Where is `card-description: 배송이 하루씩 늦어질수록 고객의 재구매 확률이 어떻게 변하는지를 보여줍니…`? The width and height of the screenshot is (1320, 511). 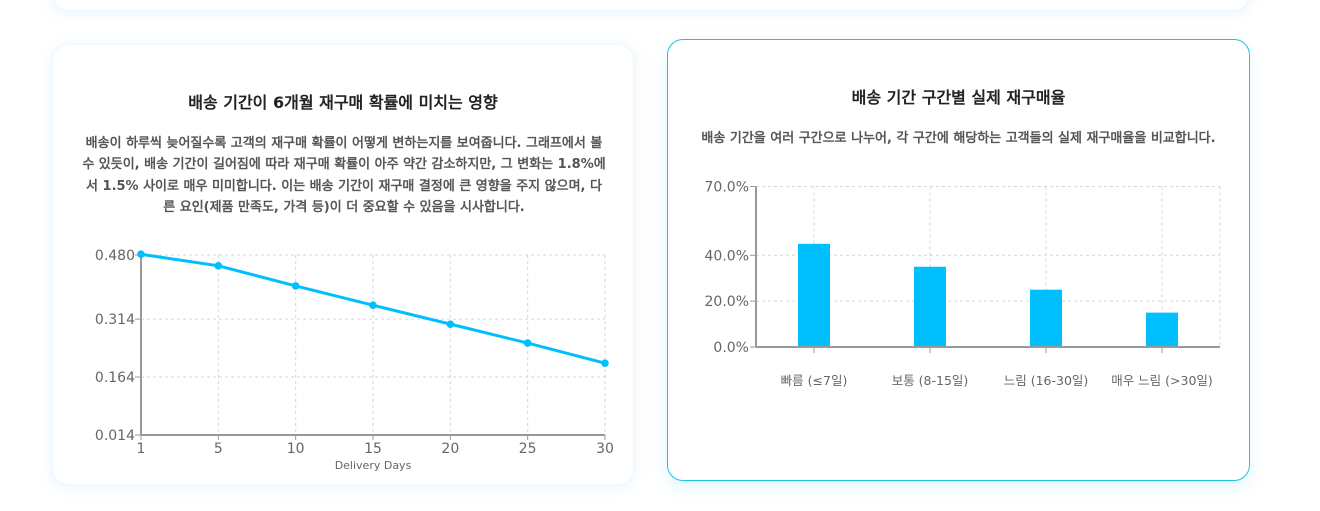
card-description: 배송이 하루씩 늦어질수록 고객의 재구매 확률이 어떻게 변하는지를 보여줍니… is located at coordinates (344, 175).